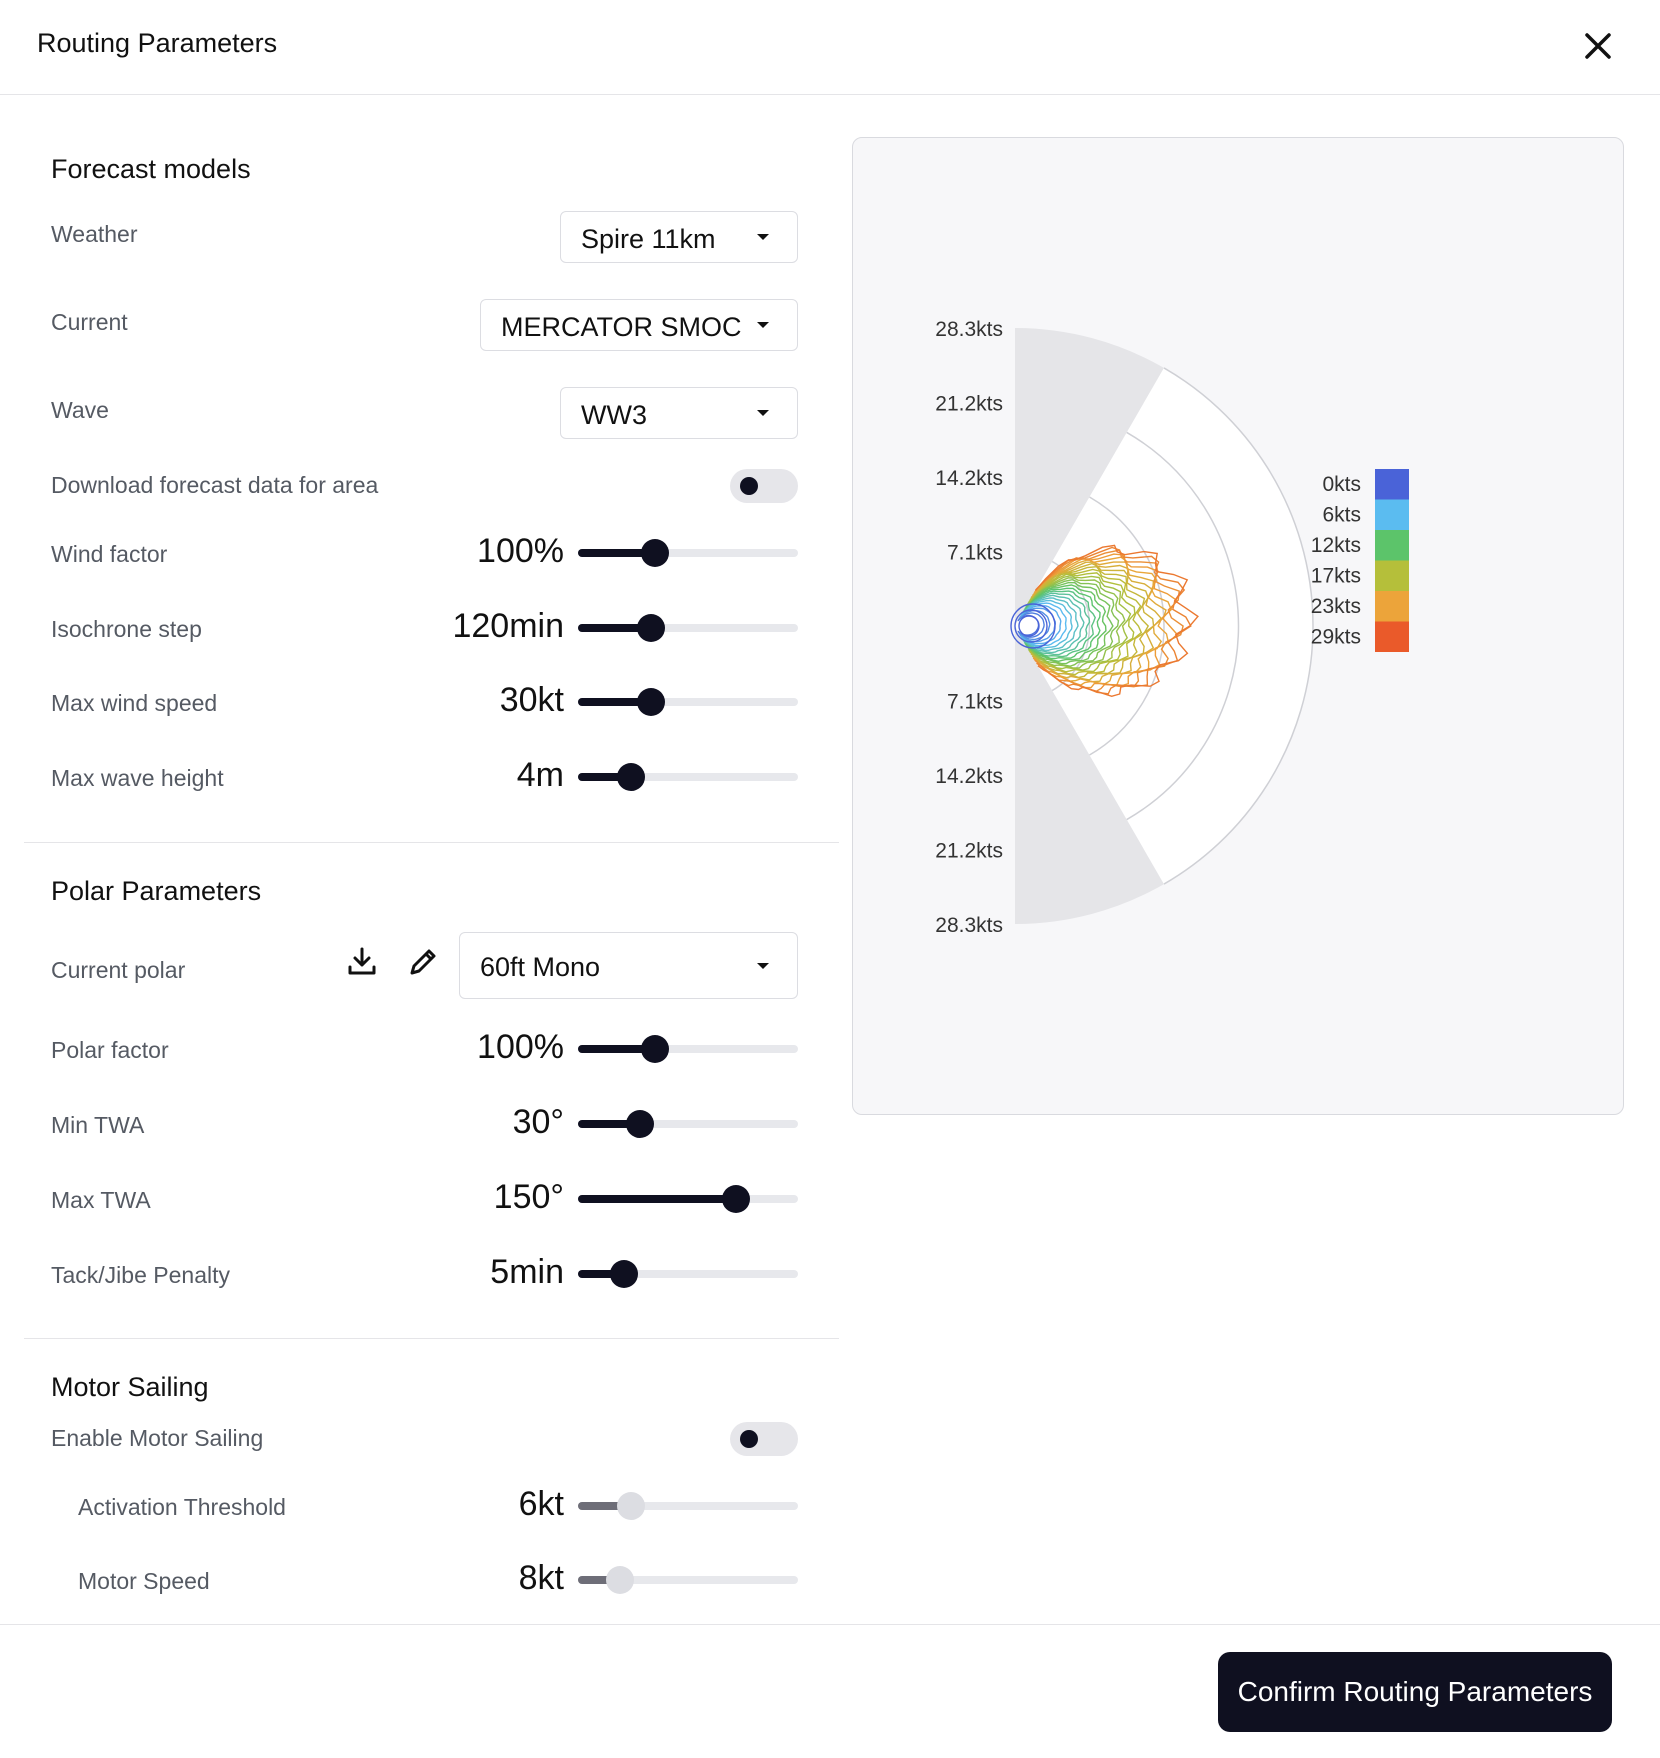 This screenshot has width=1660, height=1758. I want to click on min-twa-slider, so click(688, 1124).